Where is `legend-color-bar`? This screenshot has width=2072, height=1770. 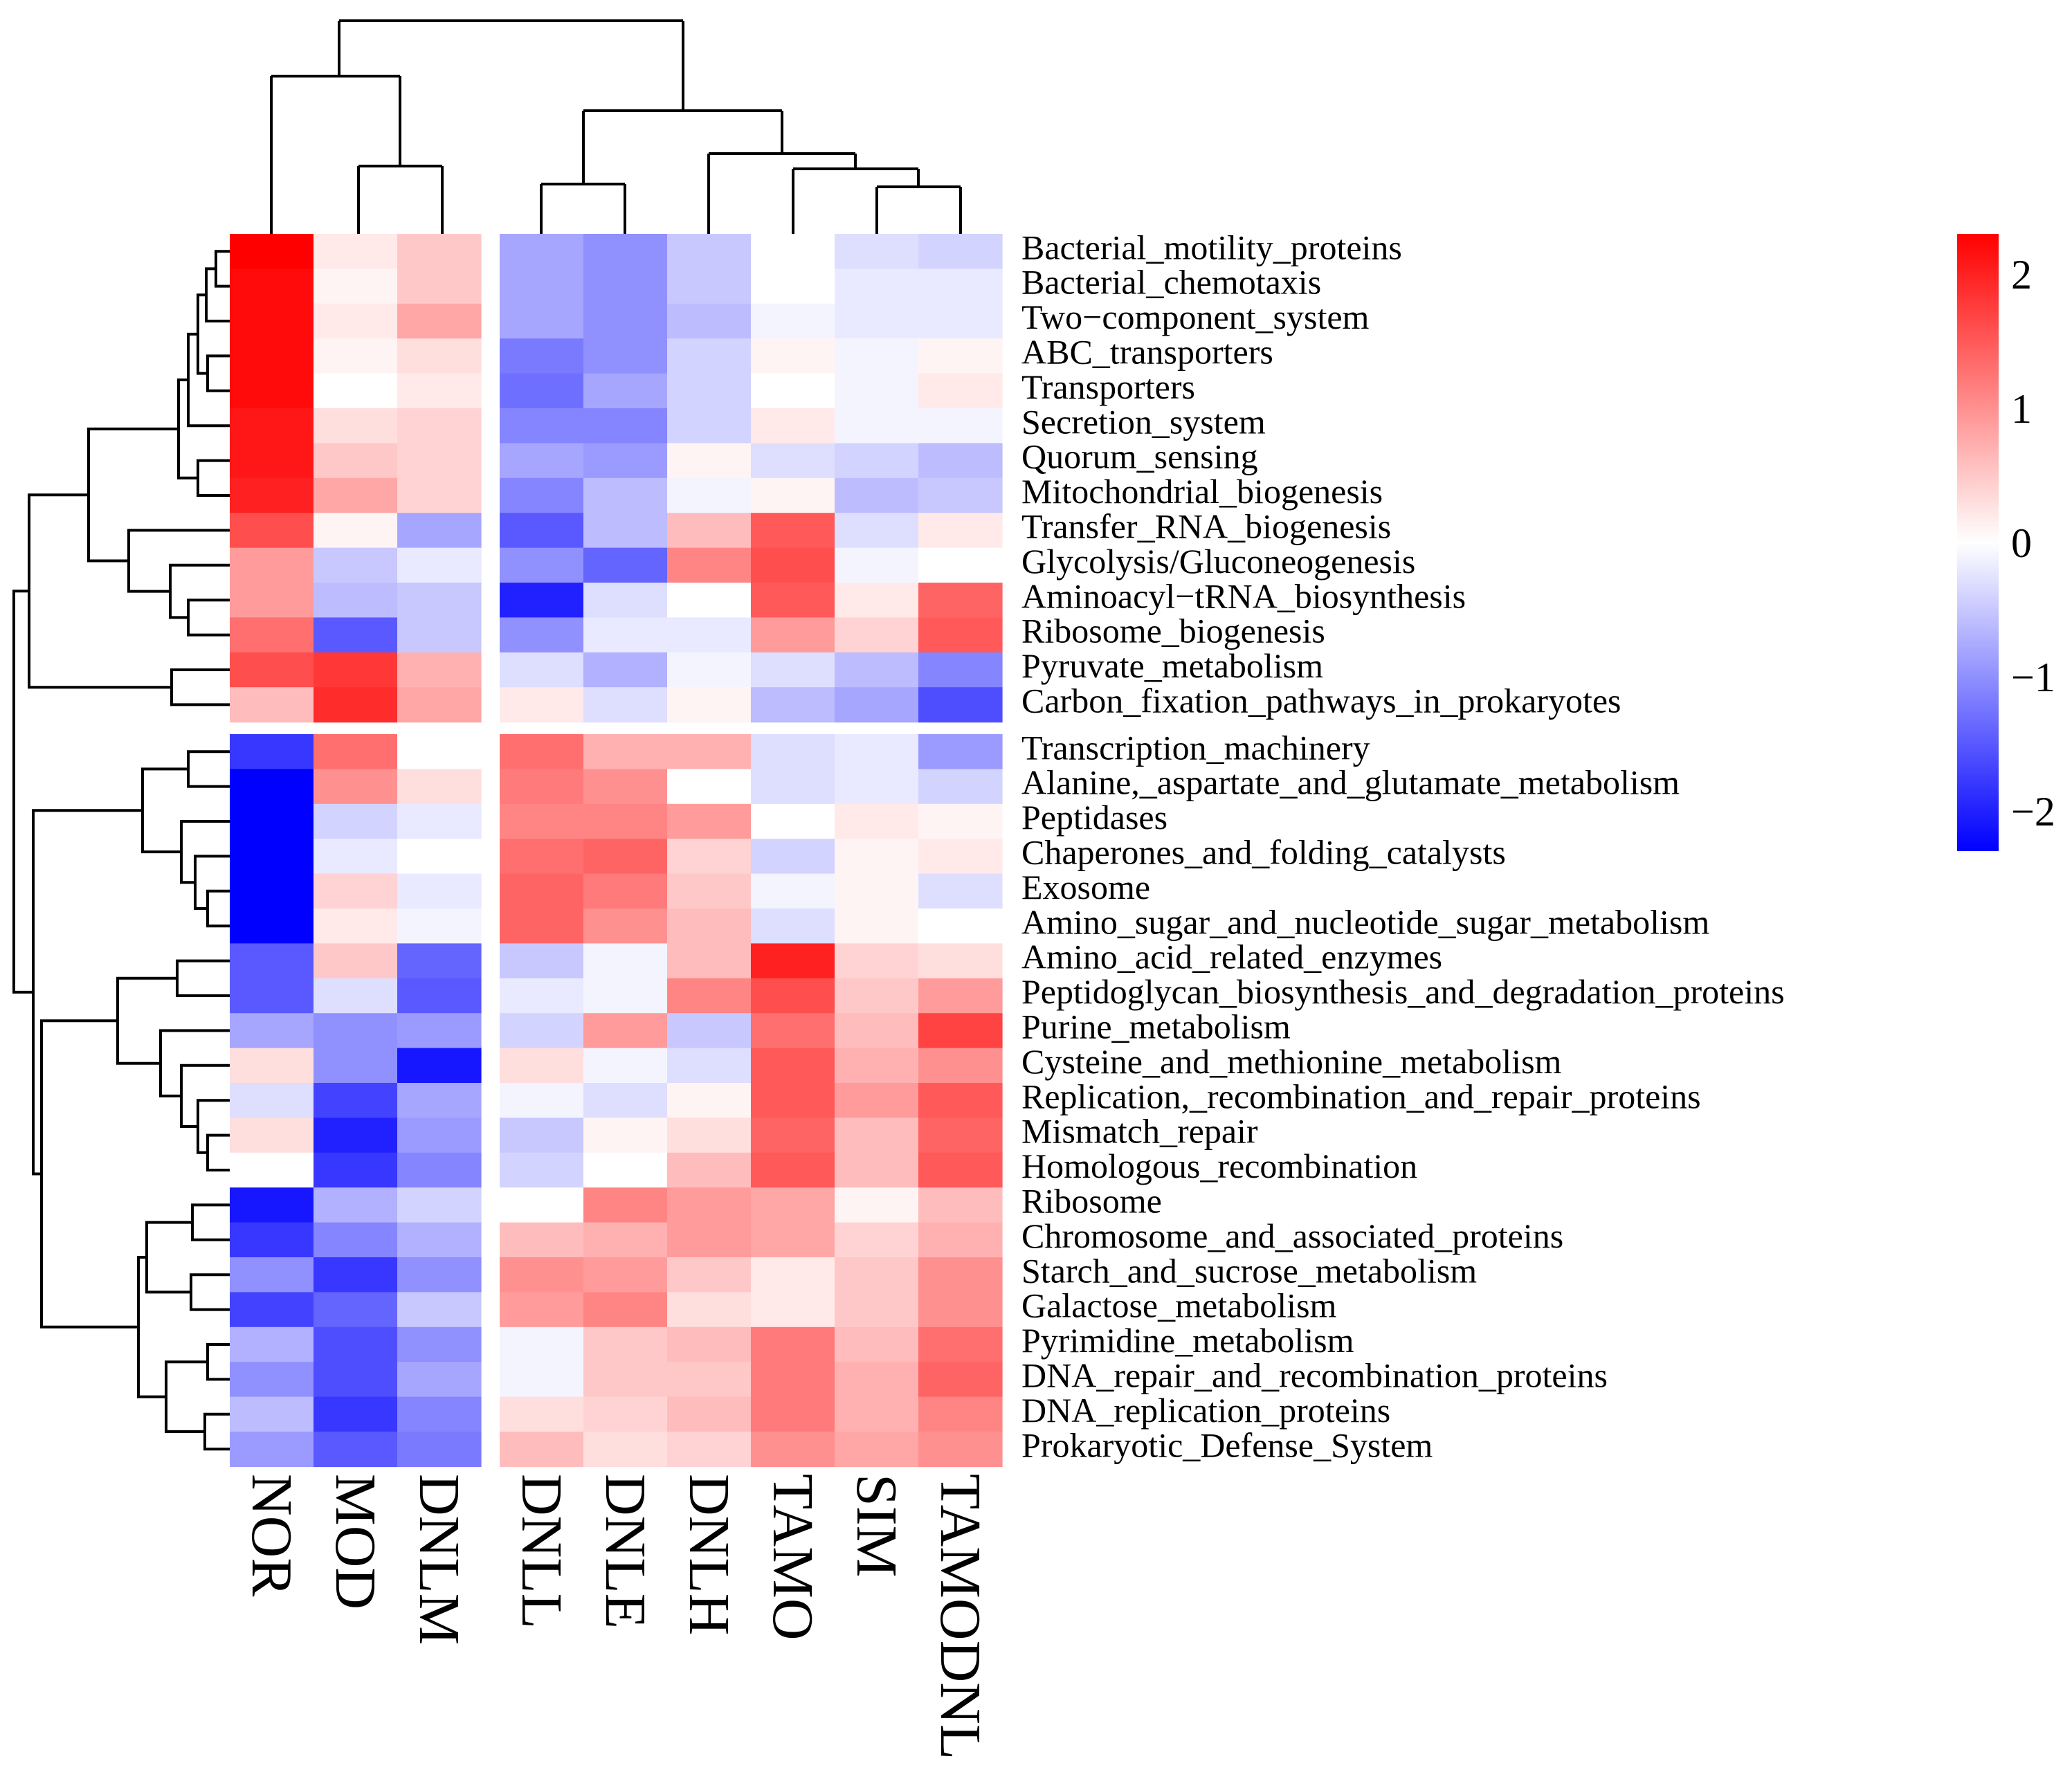
legend-color-bar is located at coordinates (1978, 542).